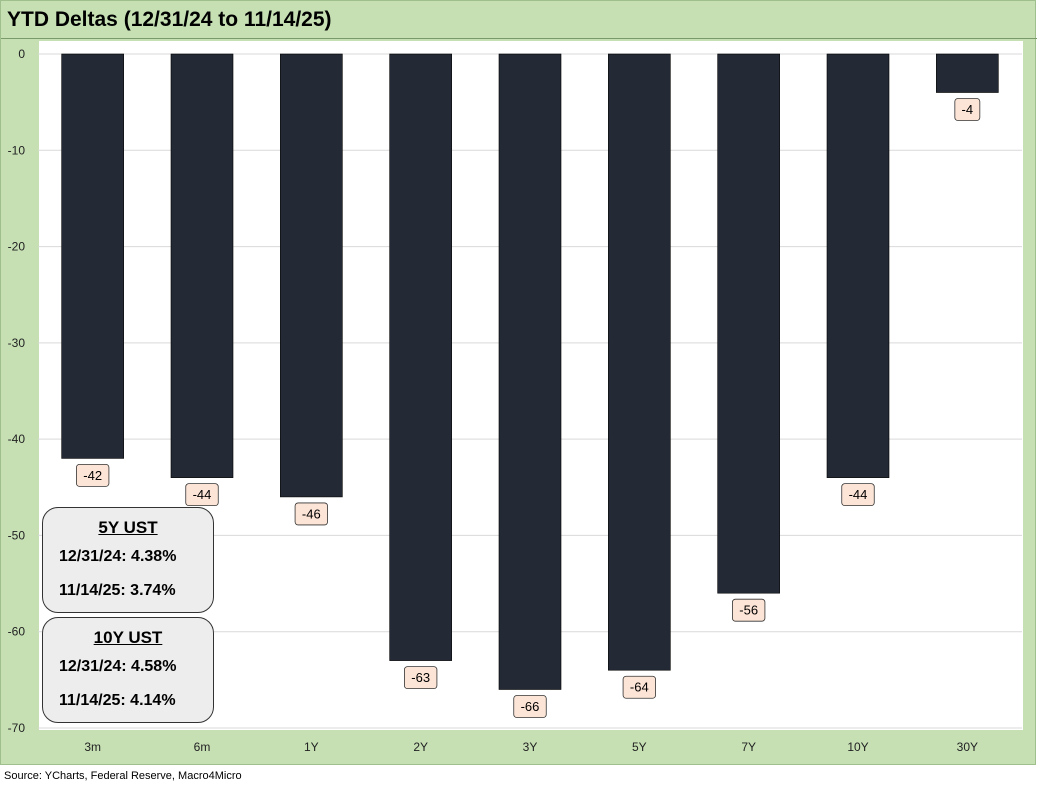 The height and width of the screenshot is (793, 1038). I want to click on data-label: -42, so click(92, 475).